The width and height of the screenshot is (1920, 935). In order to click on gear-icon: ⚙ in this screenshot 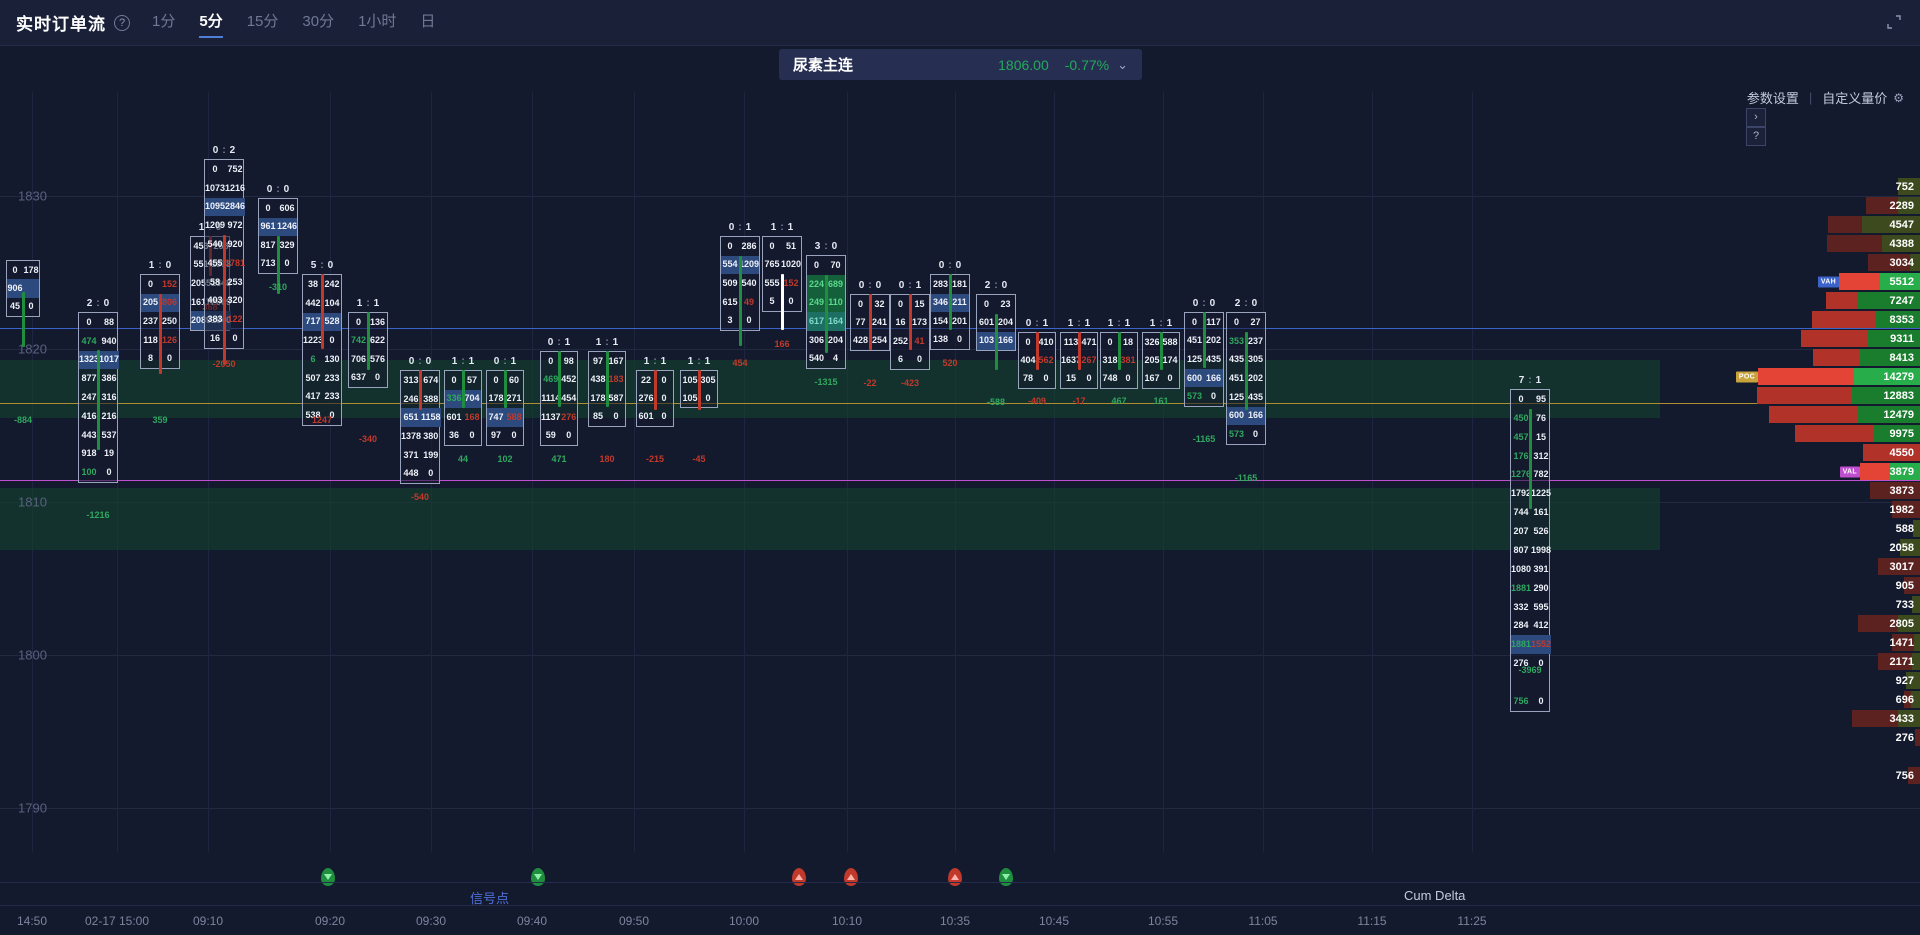, I will do `click(1898, 97)`.